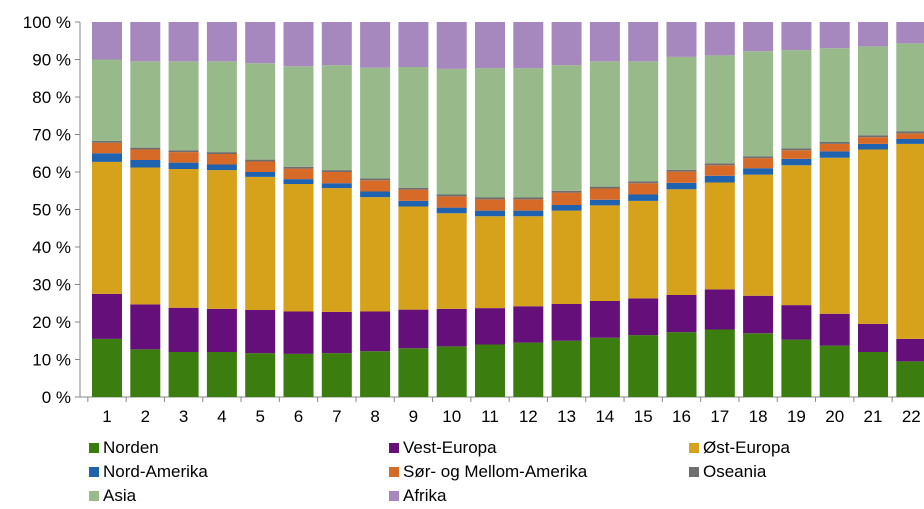  I want to click on x-tick-label: 4, so click(221, 416).